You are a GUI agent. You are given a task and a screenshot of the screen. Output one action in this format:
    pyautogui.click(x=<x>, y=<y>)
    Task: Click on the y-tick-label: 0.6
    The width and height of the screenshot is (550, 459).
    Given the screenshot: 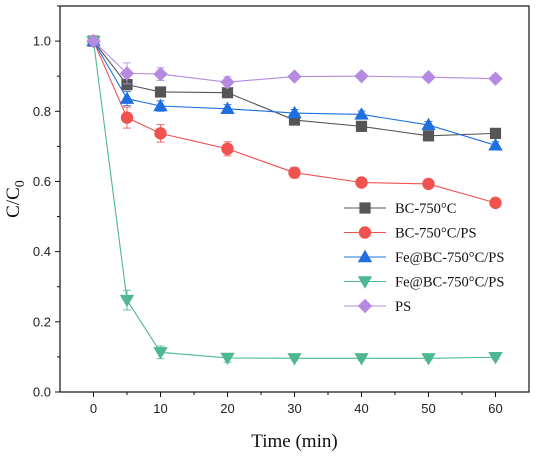 What is the action you would take?
    pyautogui.click(x=42, y=181)
    